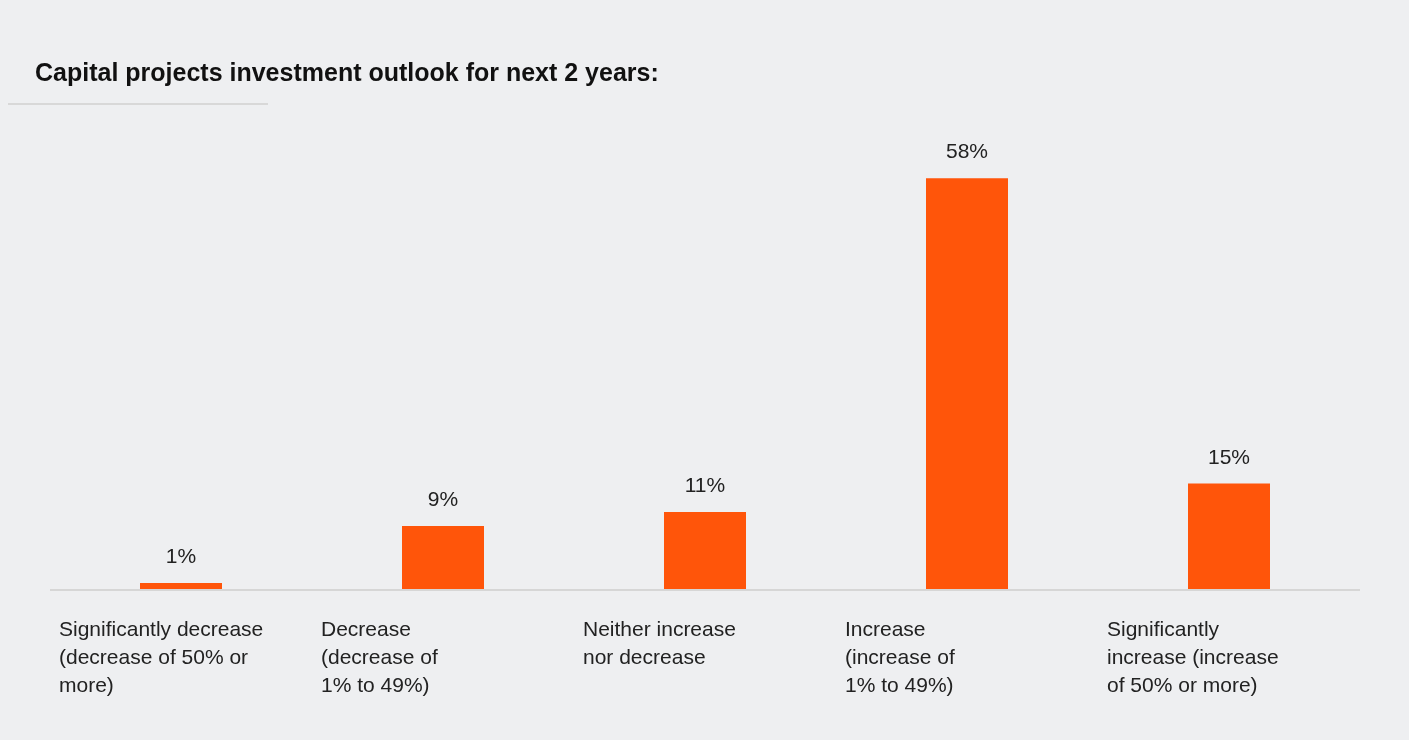 Image resolution: width=1409 pixels, height=740 pixels. What do you see at coordinates (181, 555) in the screenshot?
I see `data-label: 1%` at bounding box center [181, 555].